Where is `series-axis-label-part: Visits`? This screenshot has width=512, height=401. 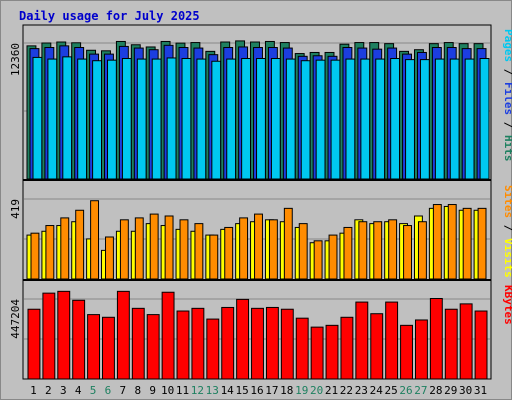
series-axis-label-part: Visits is located at coordinates (507, 258).